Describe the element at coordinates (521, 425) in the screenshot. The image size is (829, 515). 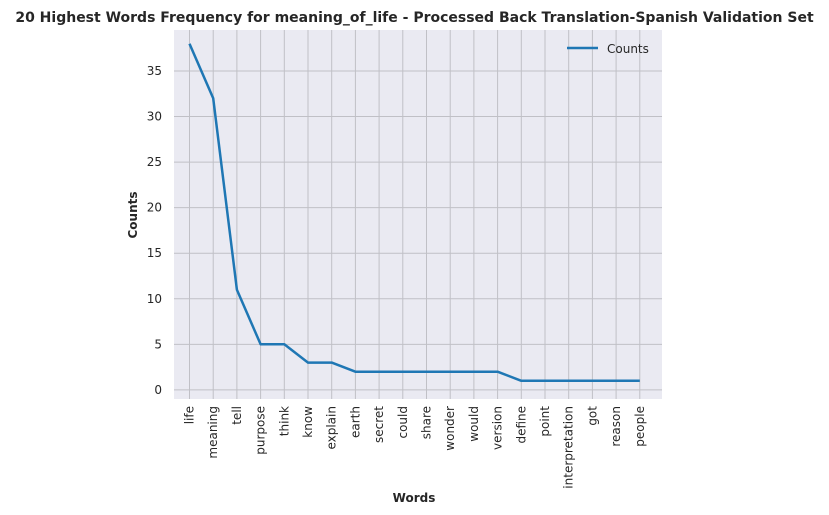
I see `x-tick-label: define` at that location.